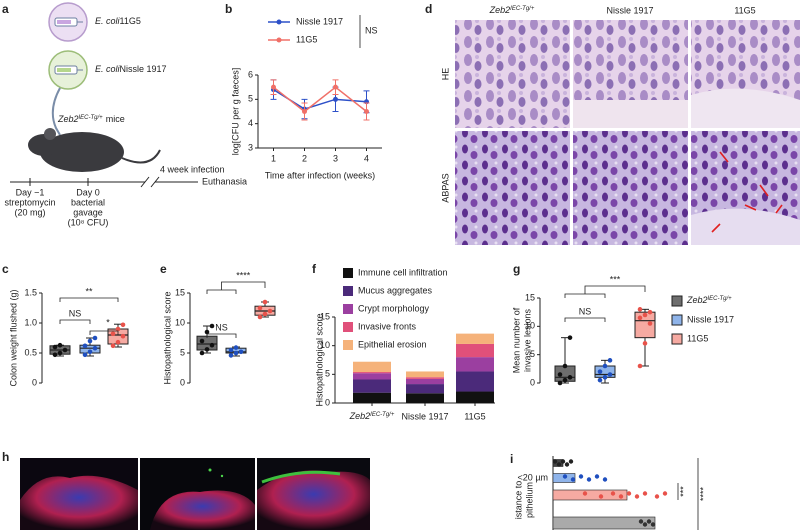 The image size is (800, 530). What do you see at coordinates (29, 212) in the screenshot?
I see `timeline-label: (20 mg)` at bounding box center [29, 212].